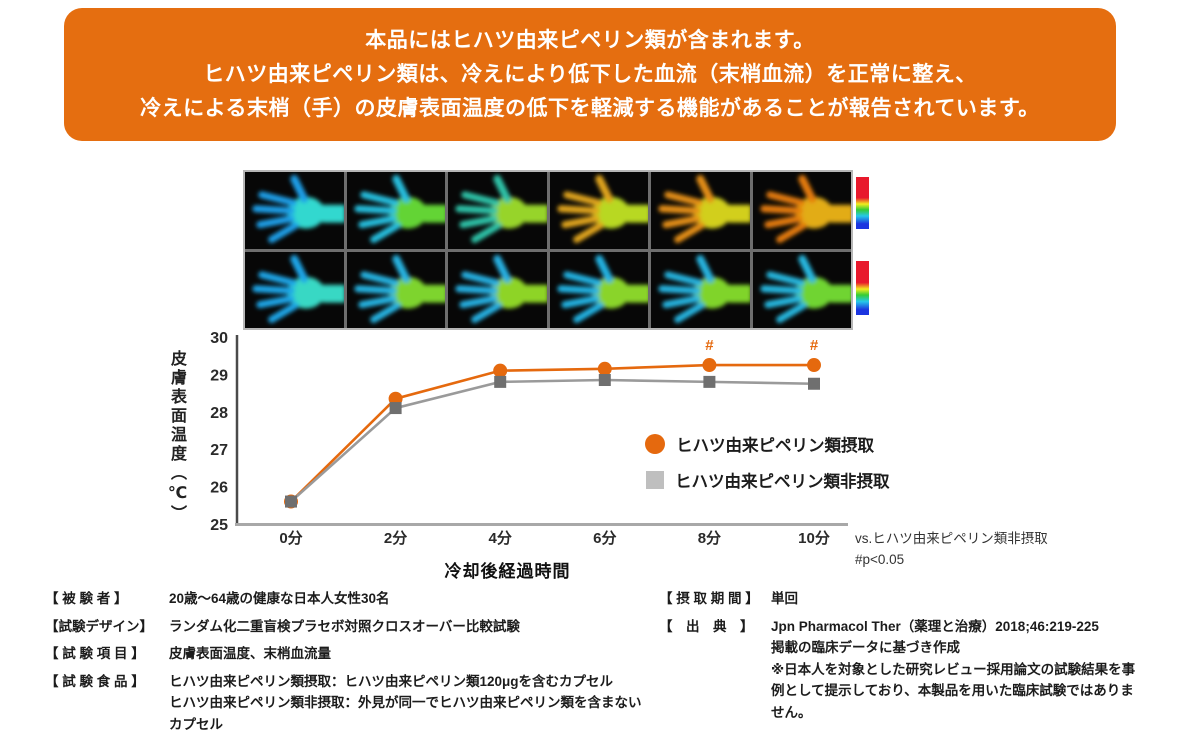  Describe the element at coordinates (219, 375) in the screenshot. I see `y-tick-label: 29` at that location.